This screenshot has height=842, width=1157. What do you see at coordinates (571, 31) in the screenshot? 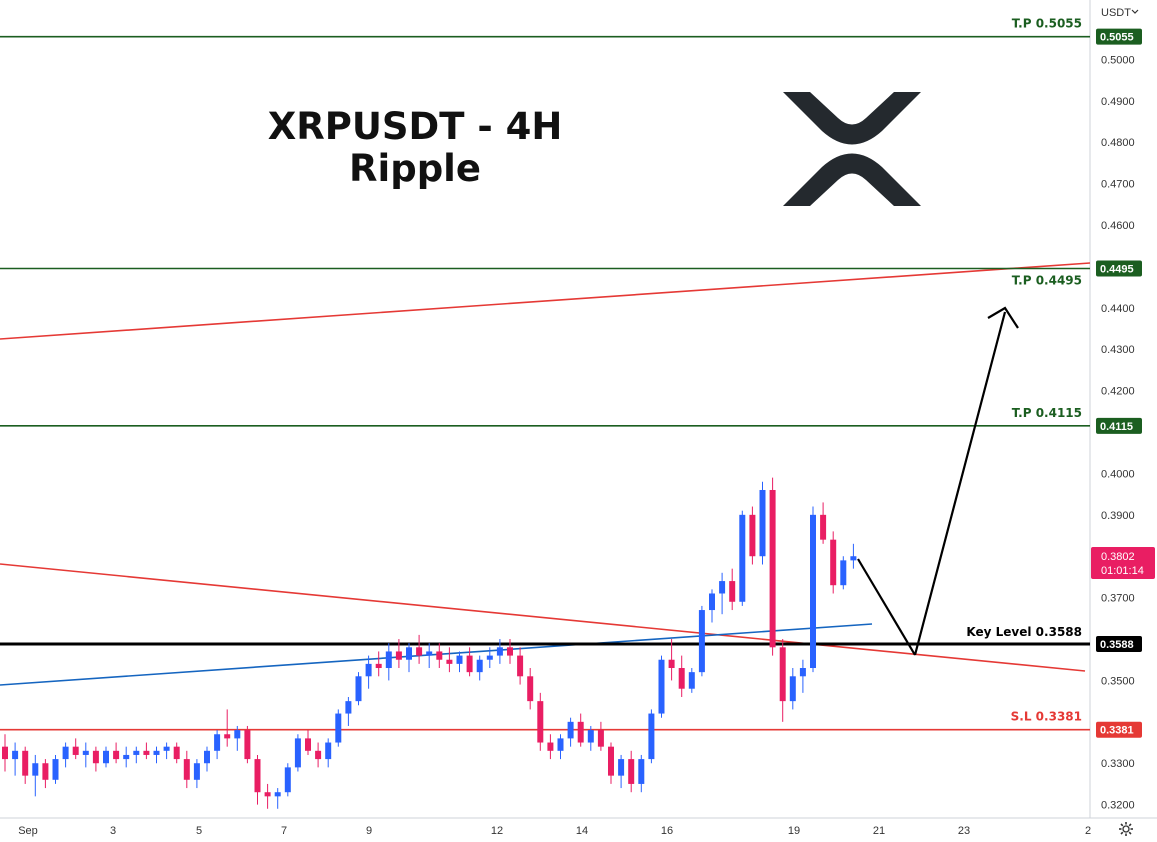
I see `level-tp-0: T.P 0.5055 0.5055` at bounding box center [571, 31].